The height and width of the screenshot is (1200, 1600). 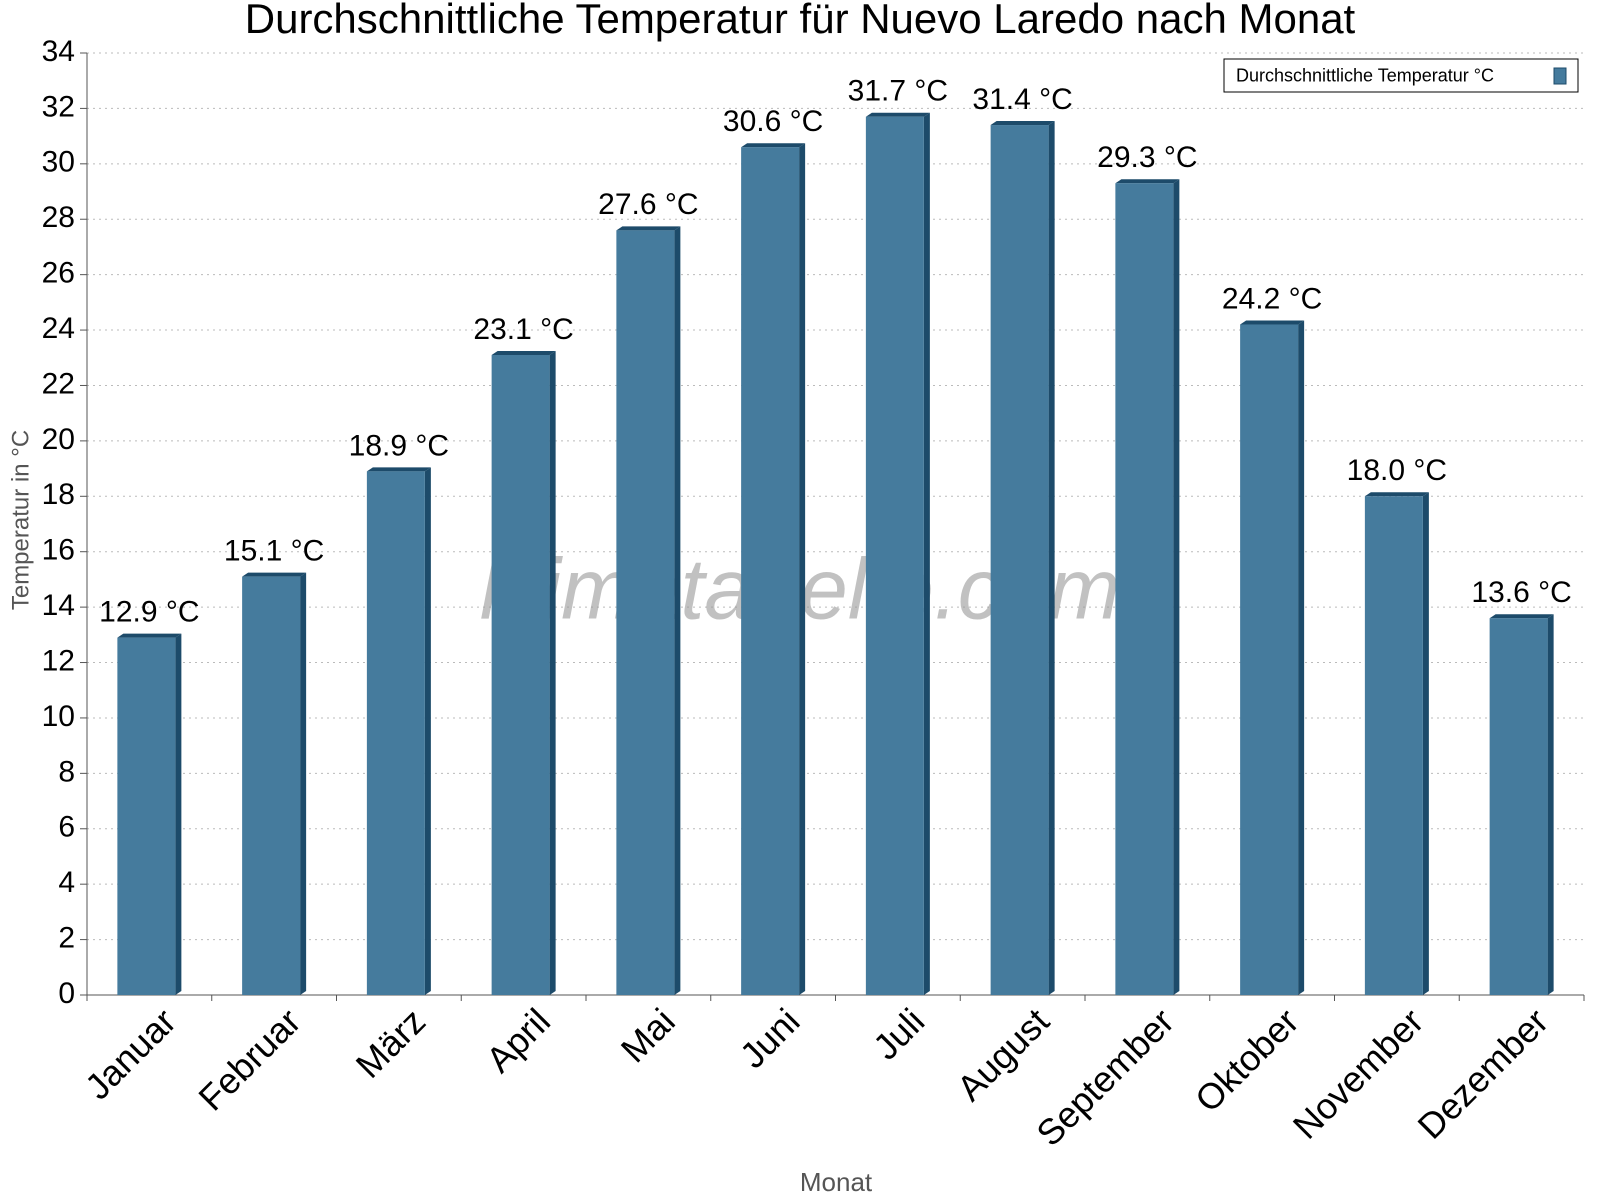 I want to click on data-label: 31.4 °C, so click(x=1022, y=99).